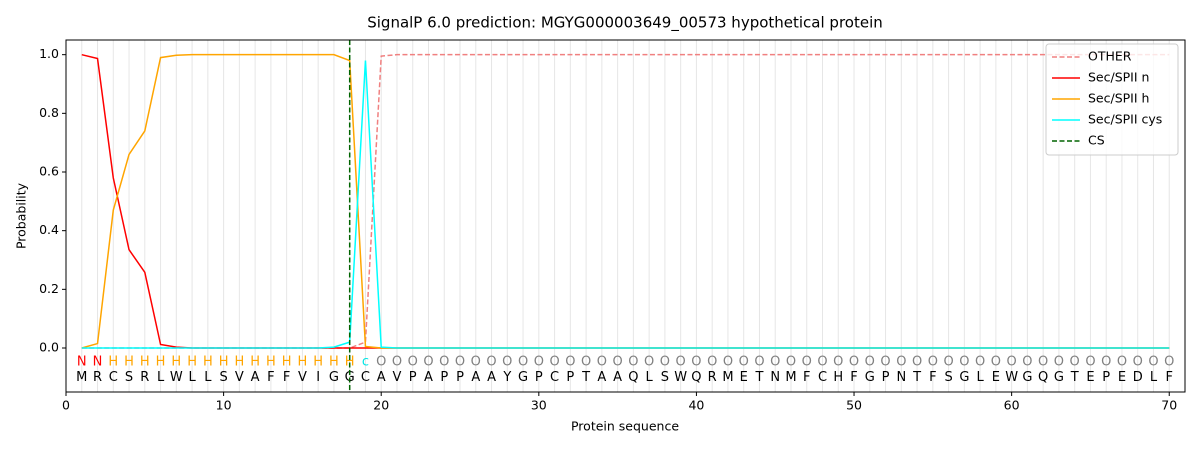  Describe the element at coordinates (49, 53) in the screenshot. I see `y-tick-label: 1.0` at that location.